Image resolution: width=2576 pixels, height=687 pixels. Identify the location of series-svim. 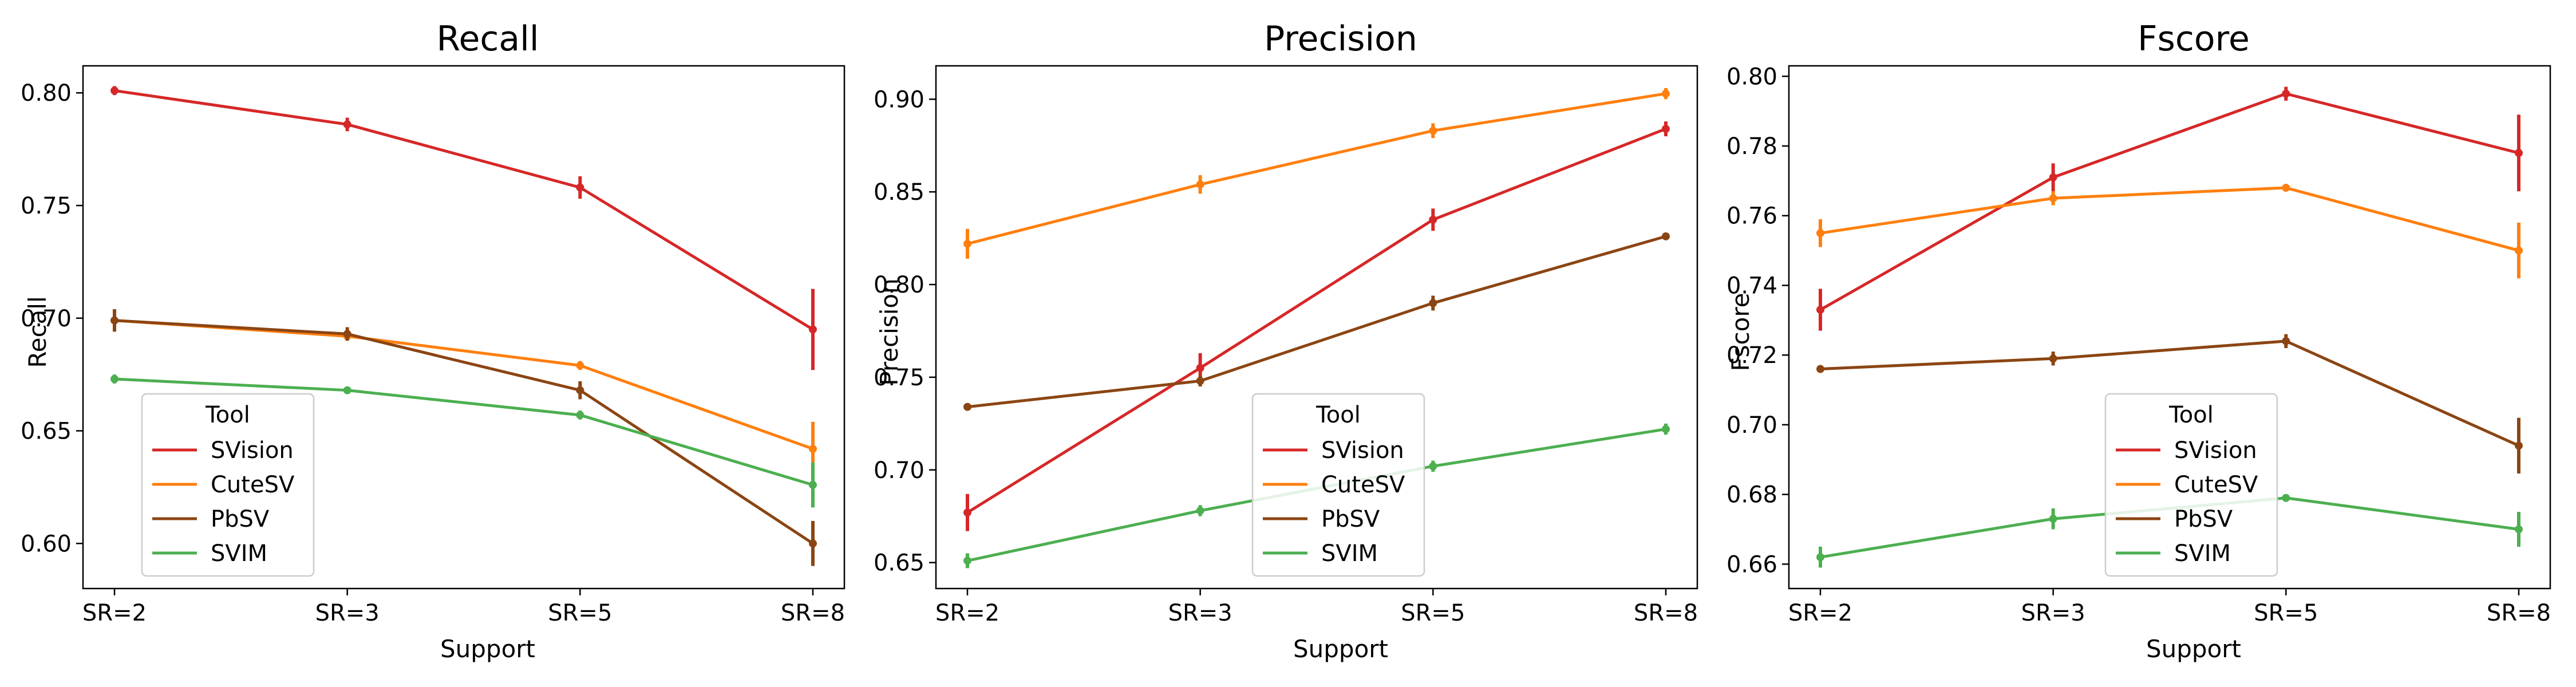
(463, 441).